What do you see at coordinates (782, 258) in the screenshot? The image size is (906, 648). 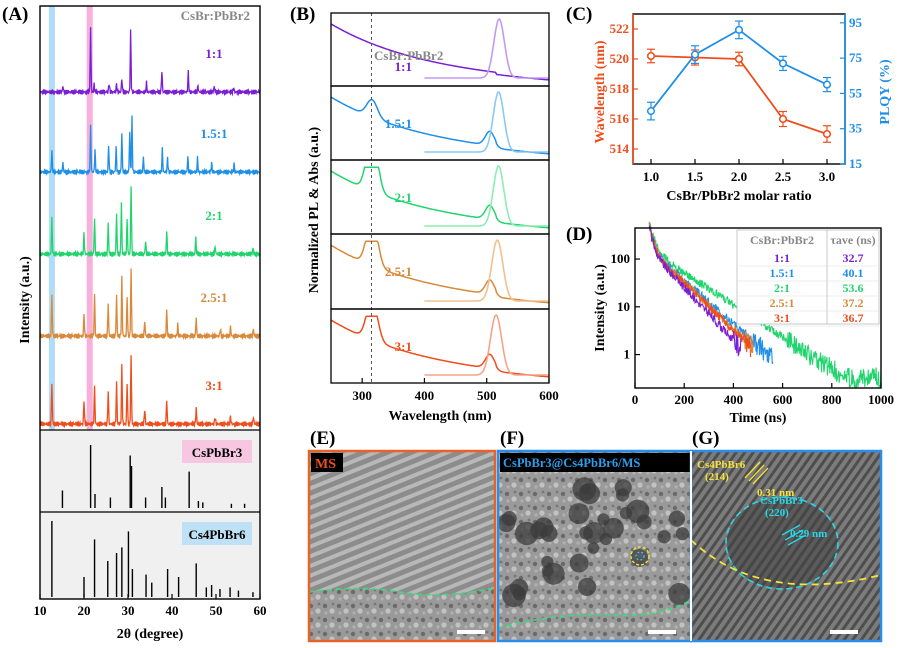 I see `table-ratio: 1:1` at bounding box center [782, 258].